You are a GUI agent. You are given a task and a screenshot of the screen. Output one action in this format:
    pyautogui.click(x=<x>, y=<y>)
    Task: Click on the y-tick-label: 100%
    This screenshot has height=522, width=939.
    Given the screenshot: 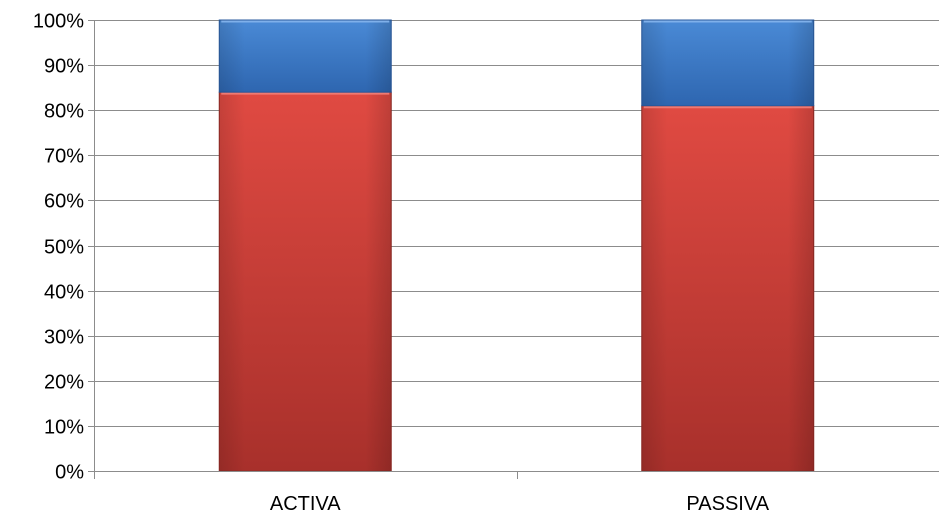 What is the action you would take?
    pyautogui.click(x=58, y=22)
    